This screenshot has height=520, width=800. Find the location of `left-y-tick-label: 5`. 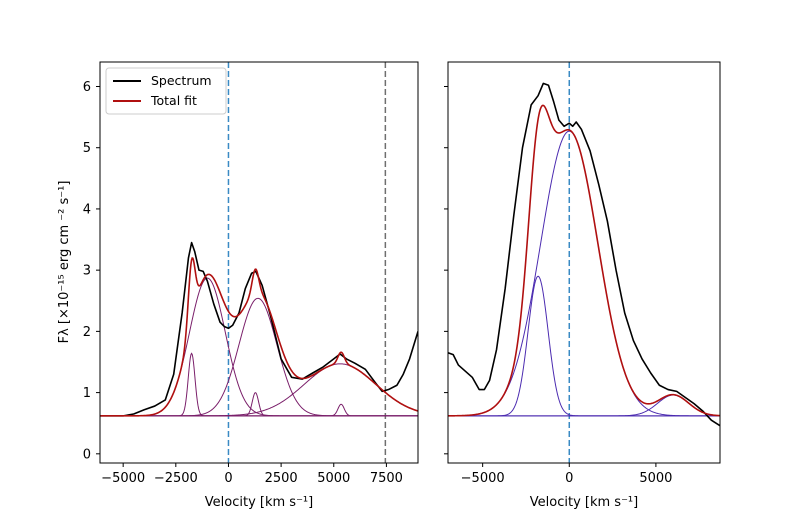

left-y-tick-label: 5 is located at coordinates (87, 148).